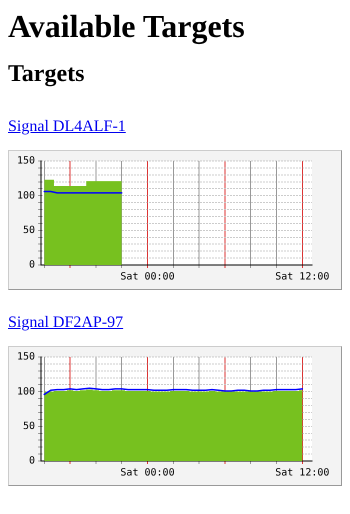 The image size is (350, 514). I want to click on chart-title: Signal DF2AP-97, so click(66, 323).